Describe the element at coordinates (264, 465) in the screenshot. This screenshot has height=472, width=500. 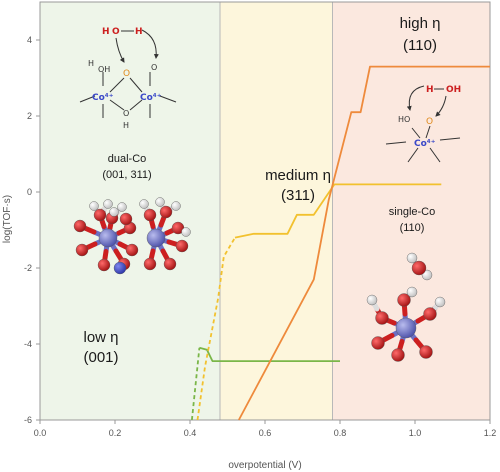
I see `x-axis-title: overpotential (V)` at that location.